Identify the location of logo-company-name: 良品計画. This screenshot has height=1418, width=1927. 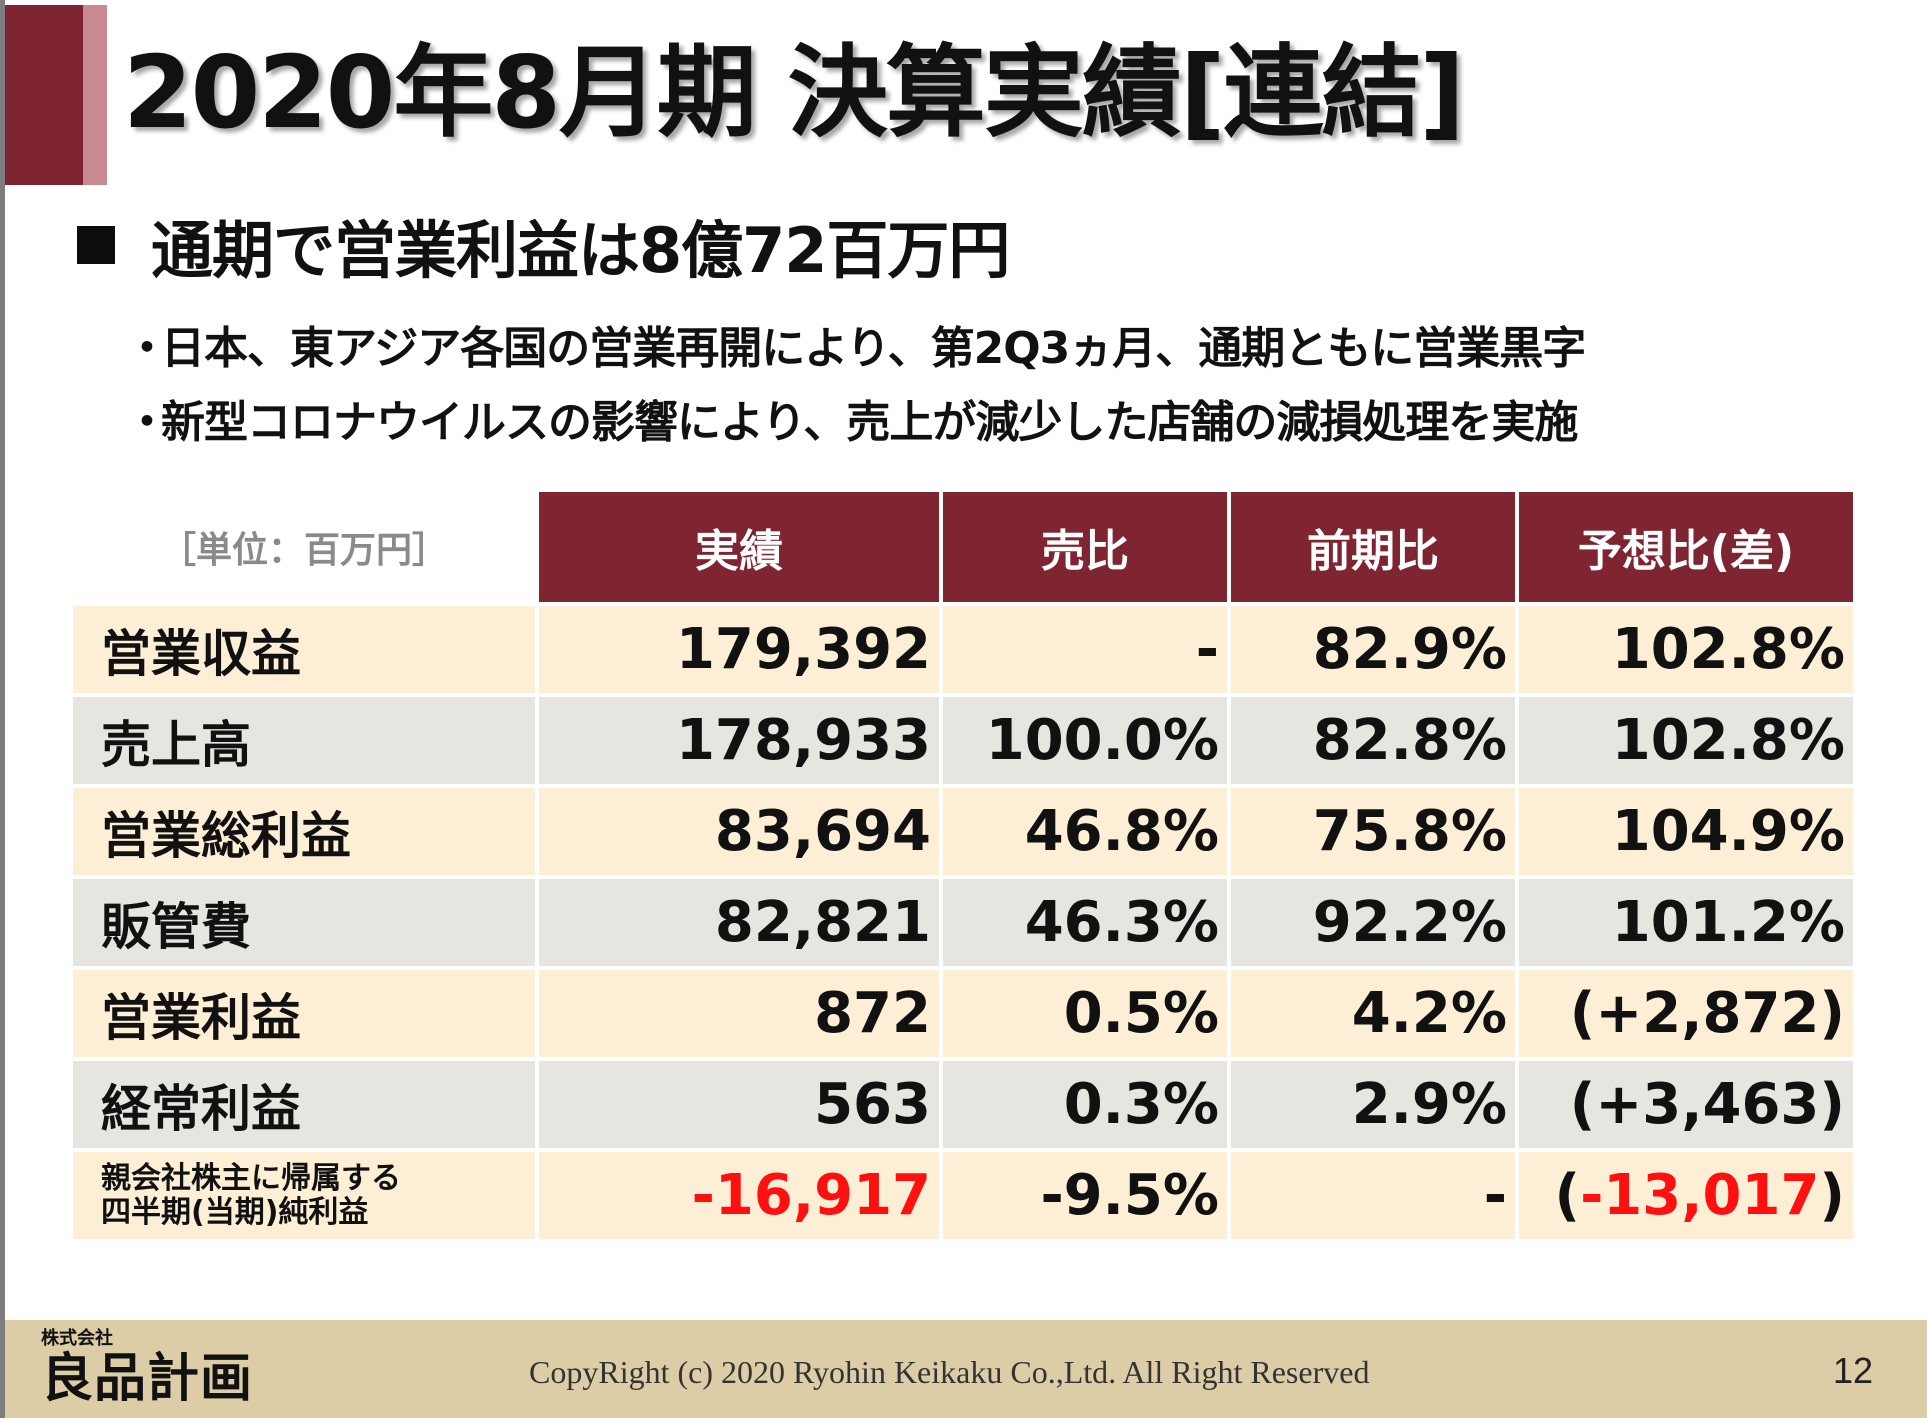
(147, 1379).